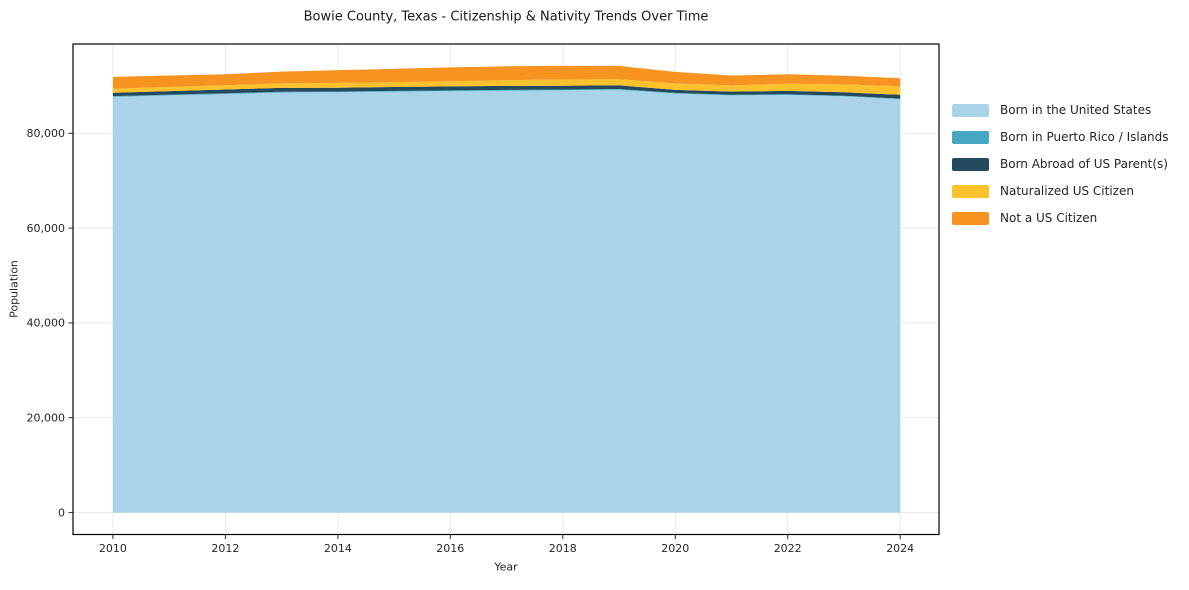 The width and height of the screenshot is (1189, 590). What do you see at coordinates (46, 133) in the screenshot?
I see `y-tick-label: 80,000` at bounding box center [46, 133].